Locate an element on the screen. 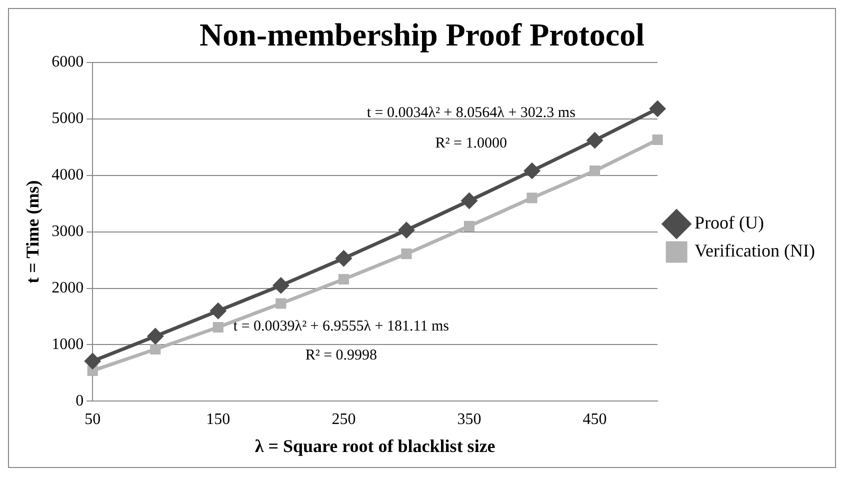 The image size is (848, 481). annotation: t = 0.0034λ² + 8.0564λ + 302.3 ms is located at coordinates (471, 113).